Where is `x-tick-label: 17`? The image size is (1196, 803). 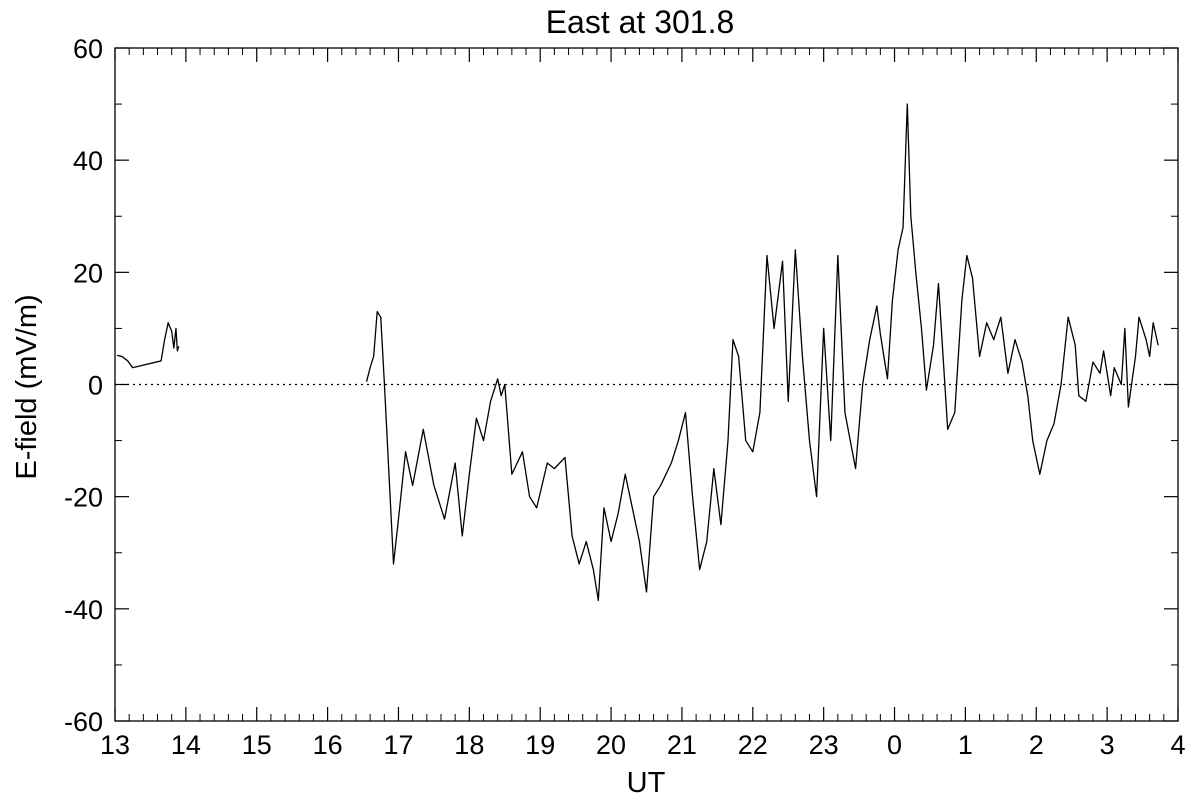
x-tick-label: 17 is located at coordinates (398, 745).